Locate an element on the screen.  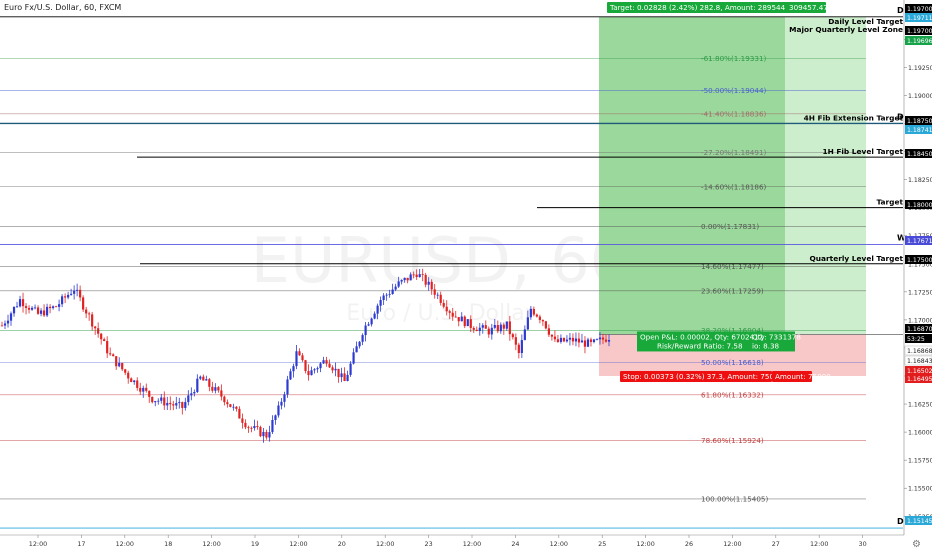
price-tick-label: 1.17500 is located at coordinates (920, 264).